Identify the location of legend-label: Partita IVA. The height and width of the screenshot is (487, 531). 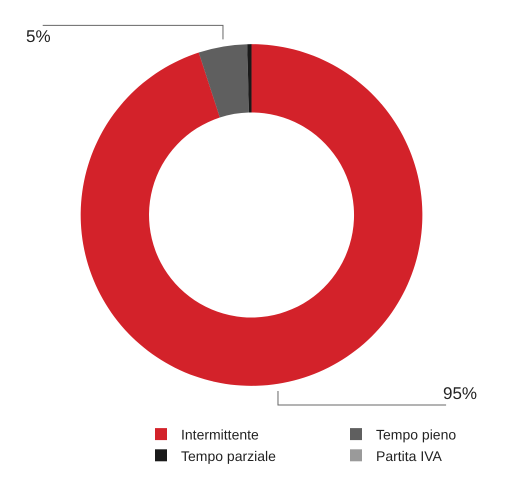
(409, 456).